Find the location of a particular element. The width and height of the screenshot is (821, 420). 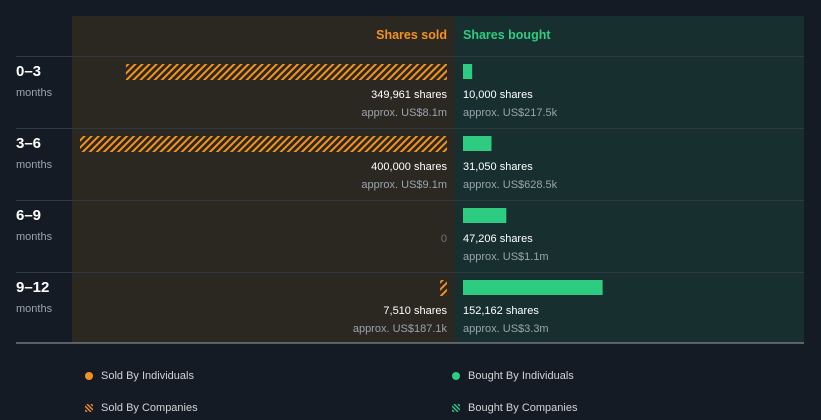

sold-value-label: approx. US$9.1m is located at coordinates (404, 185).